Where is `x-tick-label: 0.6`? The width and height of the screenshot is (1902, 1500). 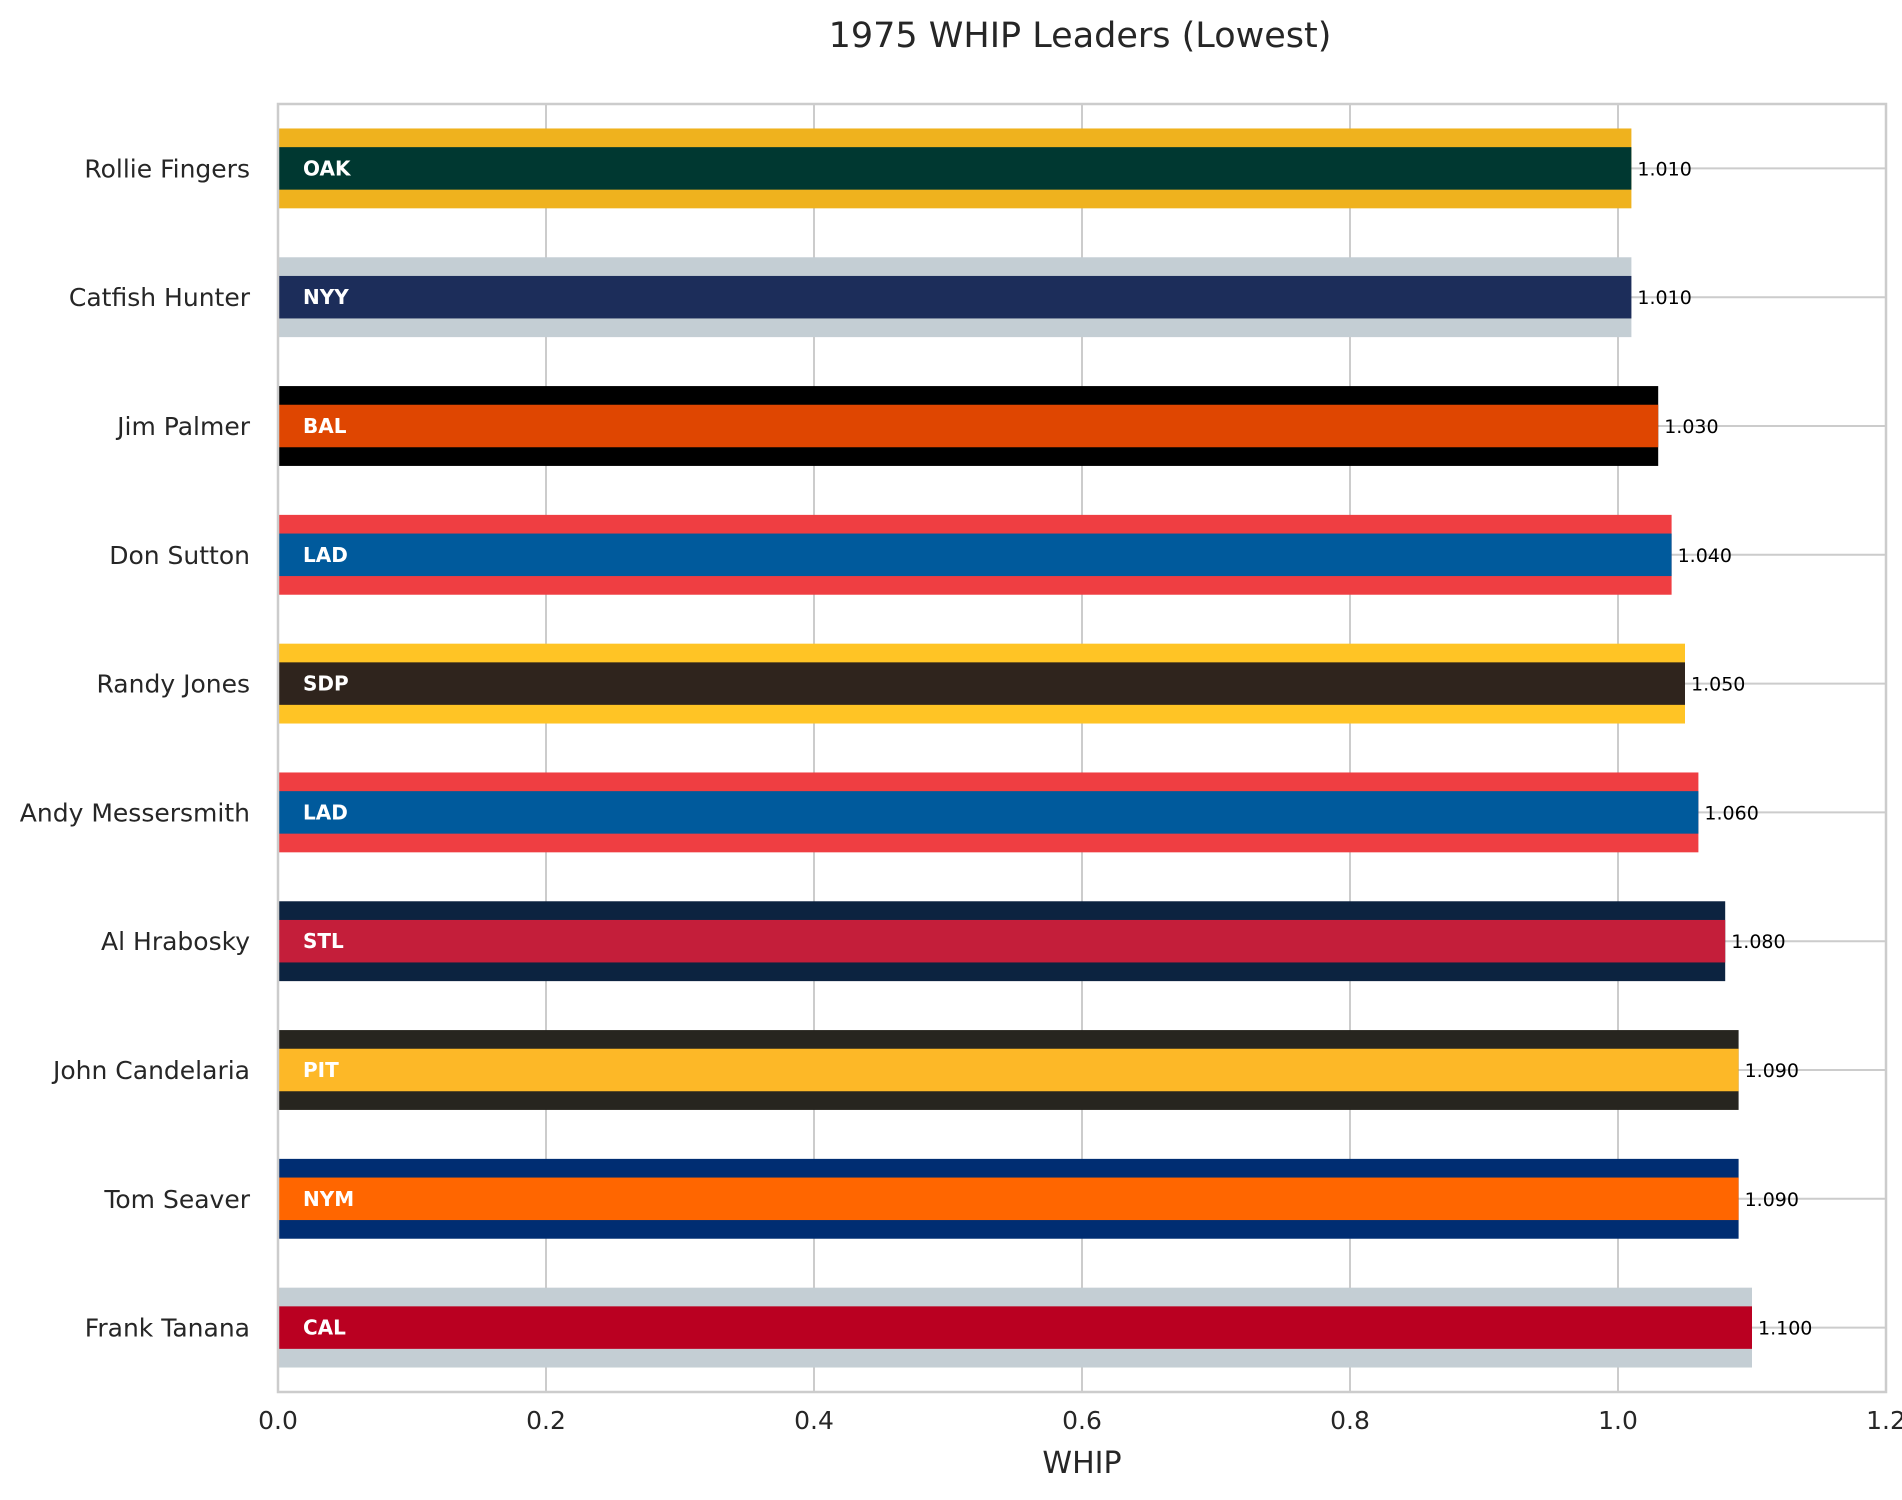 x-tick-label: 0.6 is located at coordinates (1082, 1420).